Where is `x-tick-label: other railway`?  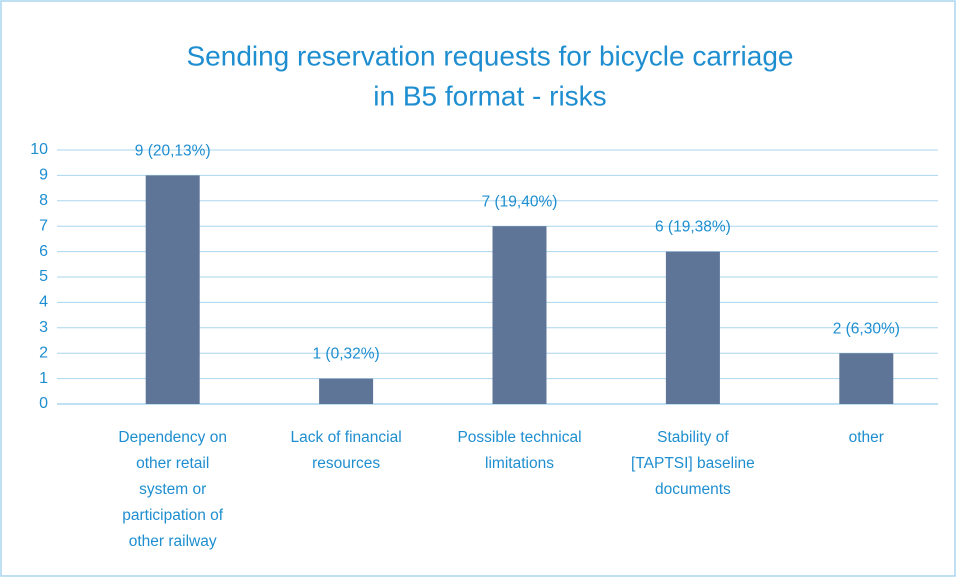
x-tick-label: other railway is located at coordinates (173, 541).